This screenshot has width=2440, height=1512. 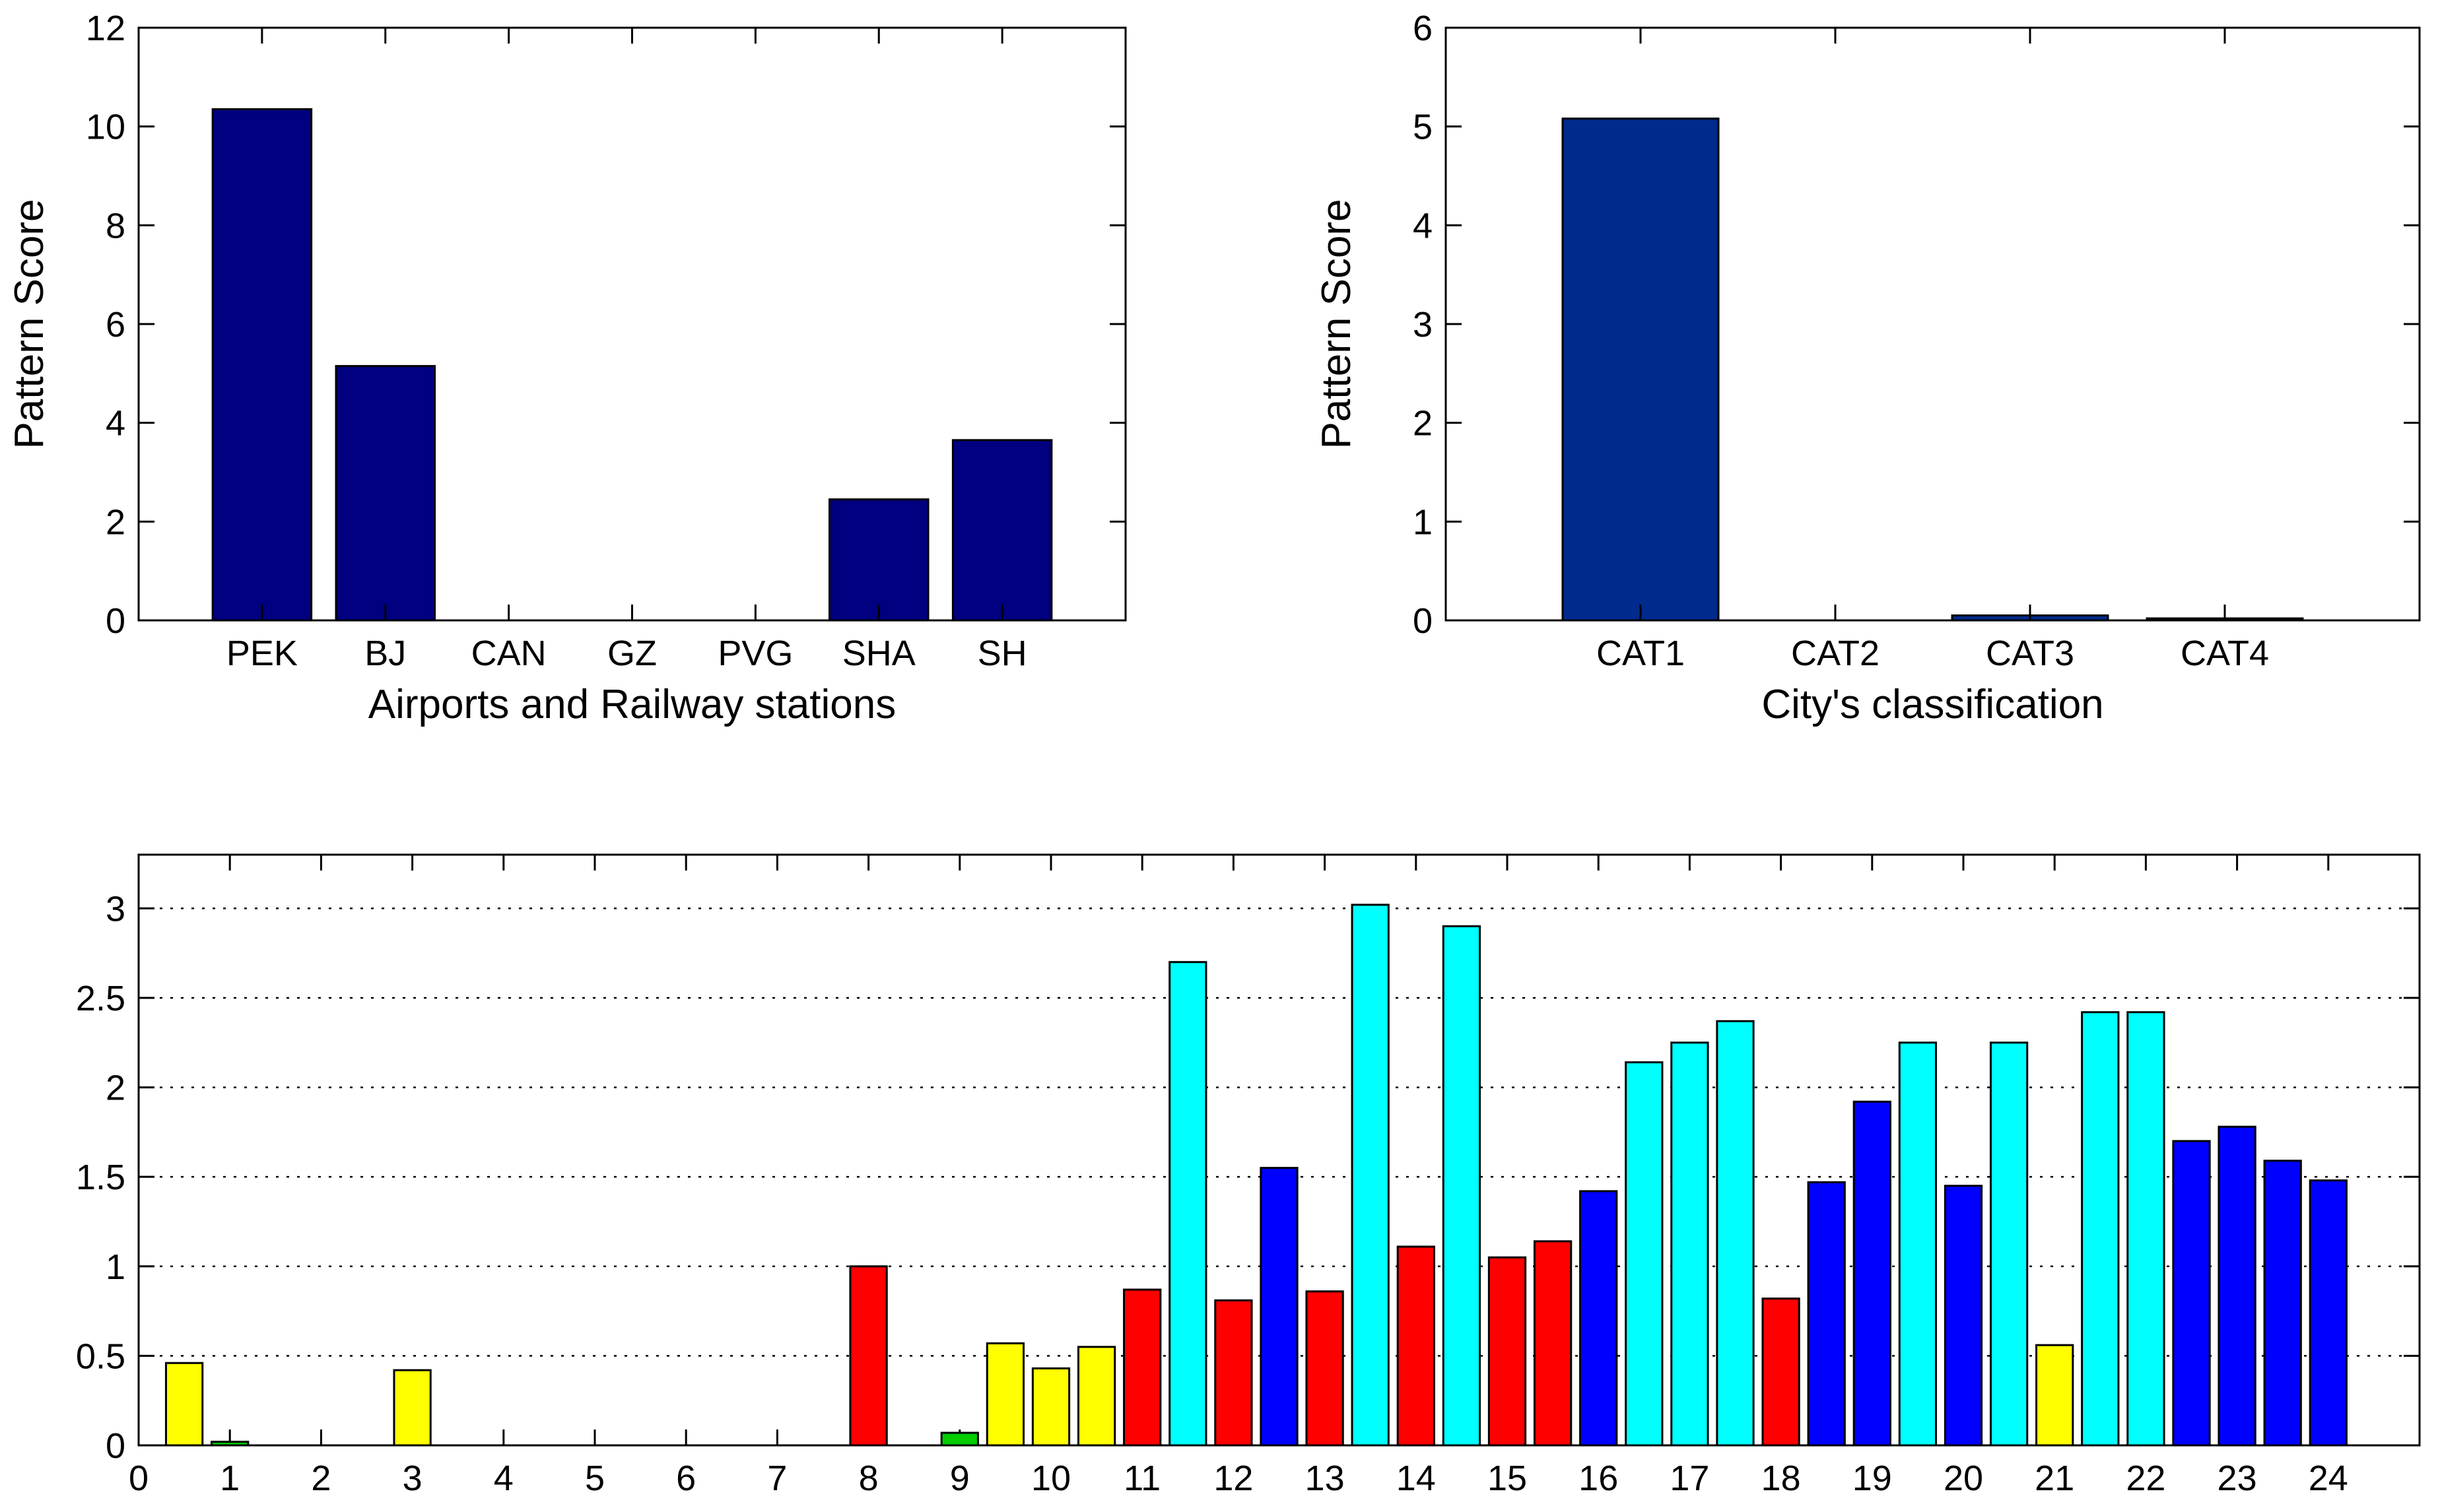 What do you see at coordinates (504, 1479) in the screenshot?
I see `x-tick-label: 4` at bounding box center [504, 1479].